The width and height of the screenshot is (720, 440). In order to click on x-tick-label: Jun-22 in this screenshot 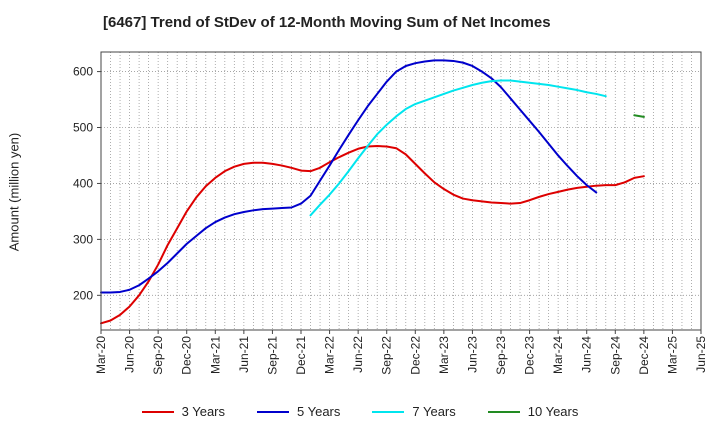, I will do `click(358, 354)`.